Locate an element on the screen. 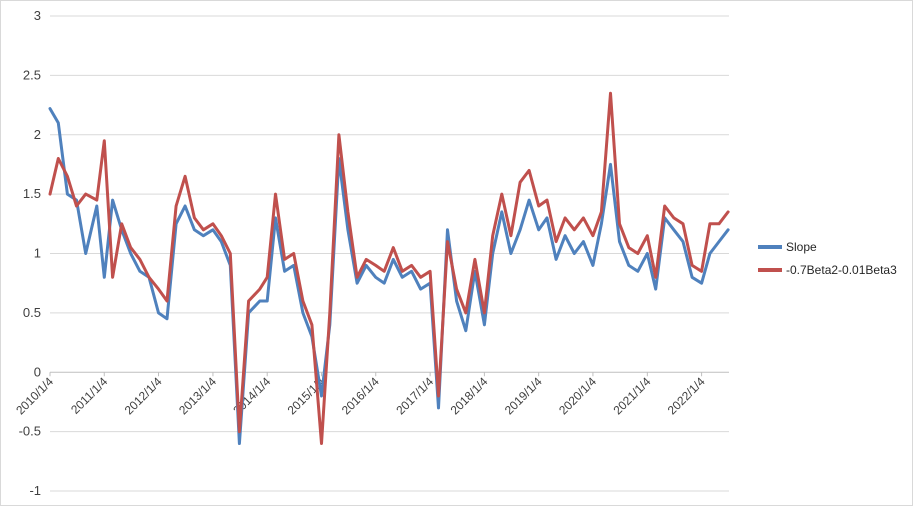 The image size is (913, 506). y-tick-label: 1 is located at coordinates (37, 253).